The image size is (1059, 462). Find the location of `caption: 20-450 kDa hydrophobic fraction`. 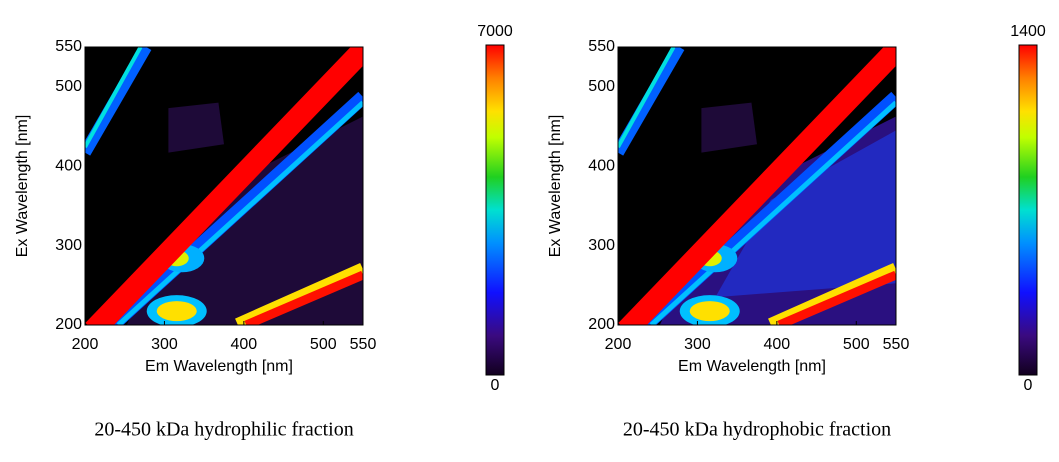

caption: 20-450 kDa hydrophobic fraction is located at coordinates (757, 430).